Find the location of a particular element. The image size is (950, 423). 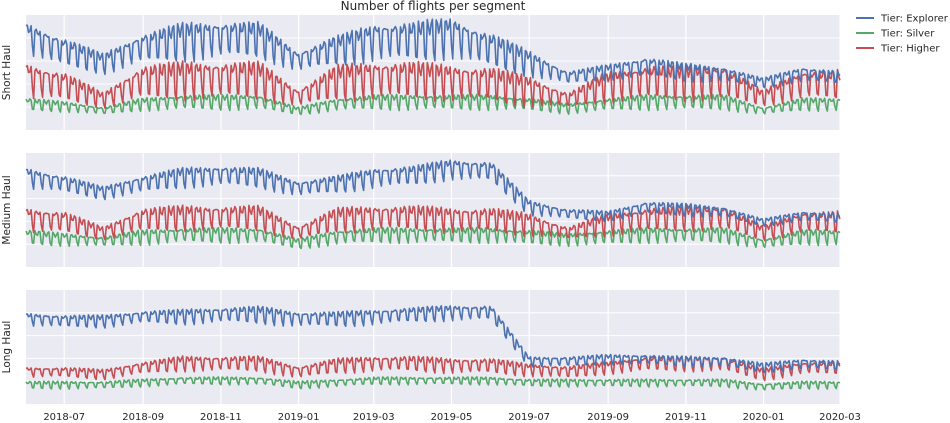

y-axis-label: Long Haul is located at coordinates (7, 347).